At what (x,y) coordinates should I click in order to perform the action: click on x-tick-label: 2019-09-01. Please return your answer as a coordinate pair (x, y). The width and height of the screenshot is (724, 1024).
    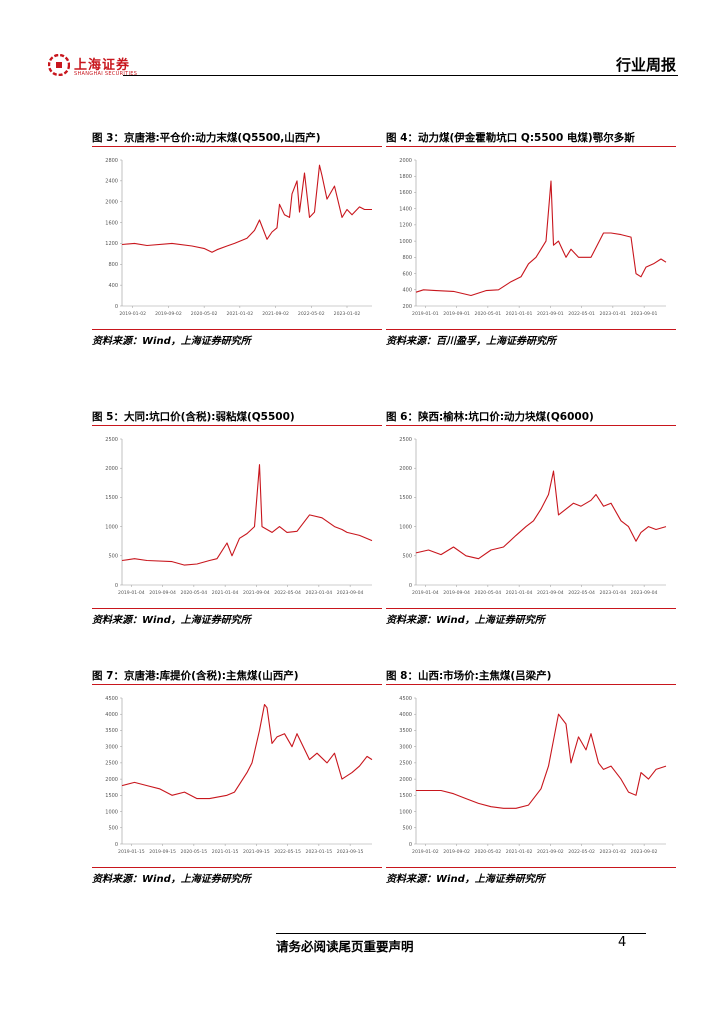
    Looking at the image, I should click on (456, 314).